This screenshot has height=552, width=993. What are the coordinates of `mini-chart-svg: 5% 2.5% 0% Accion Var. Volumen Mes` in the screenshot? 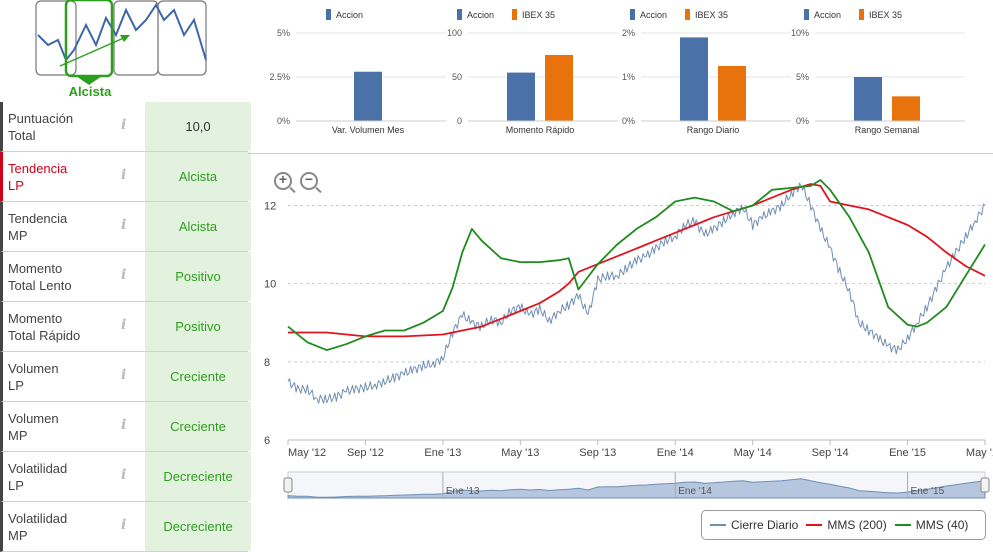 It's located at (357, 72).